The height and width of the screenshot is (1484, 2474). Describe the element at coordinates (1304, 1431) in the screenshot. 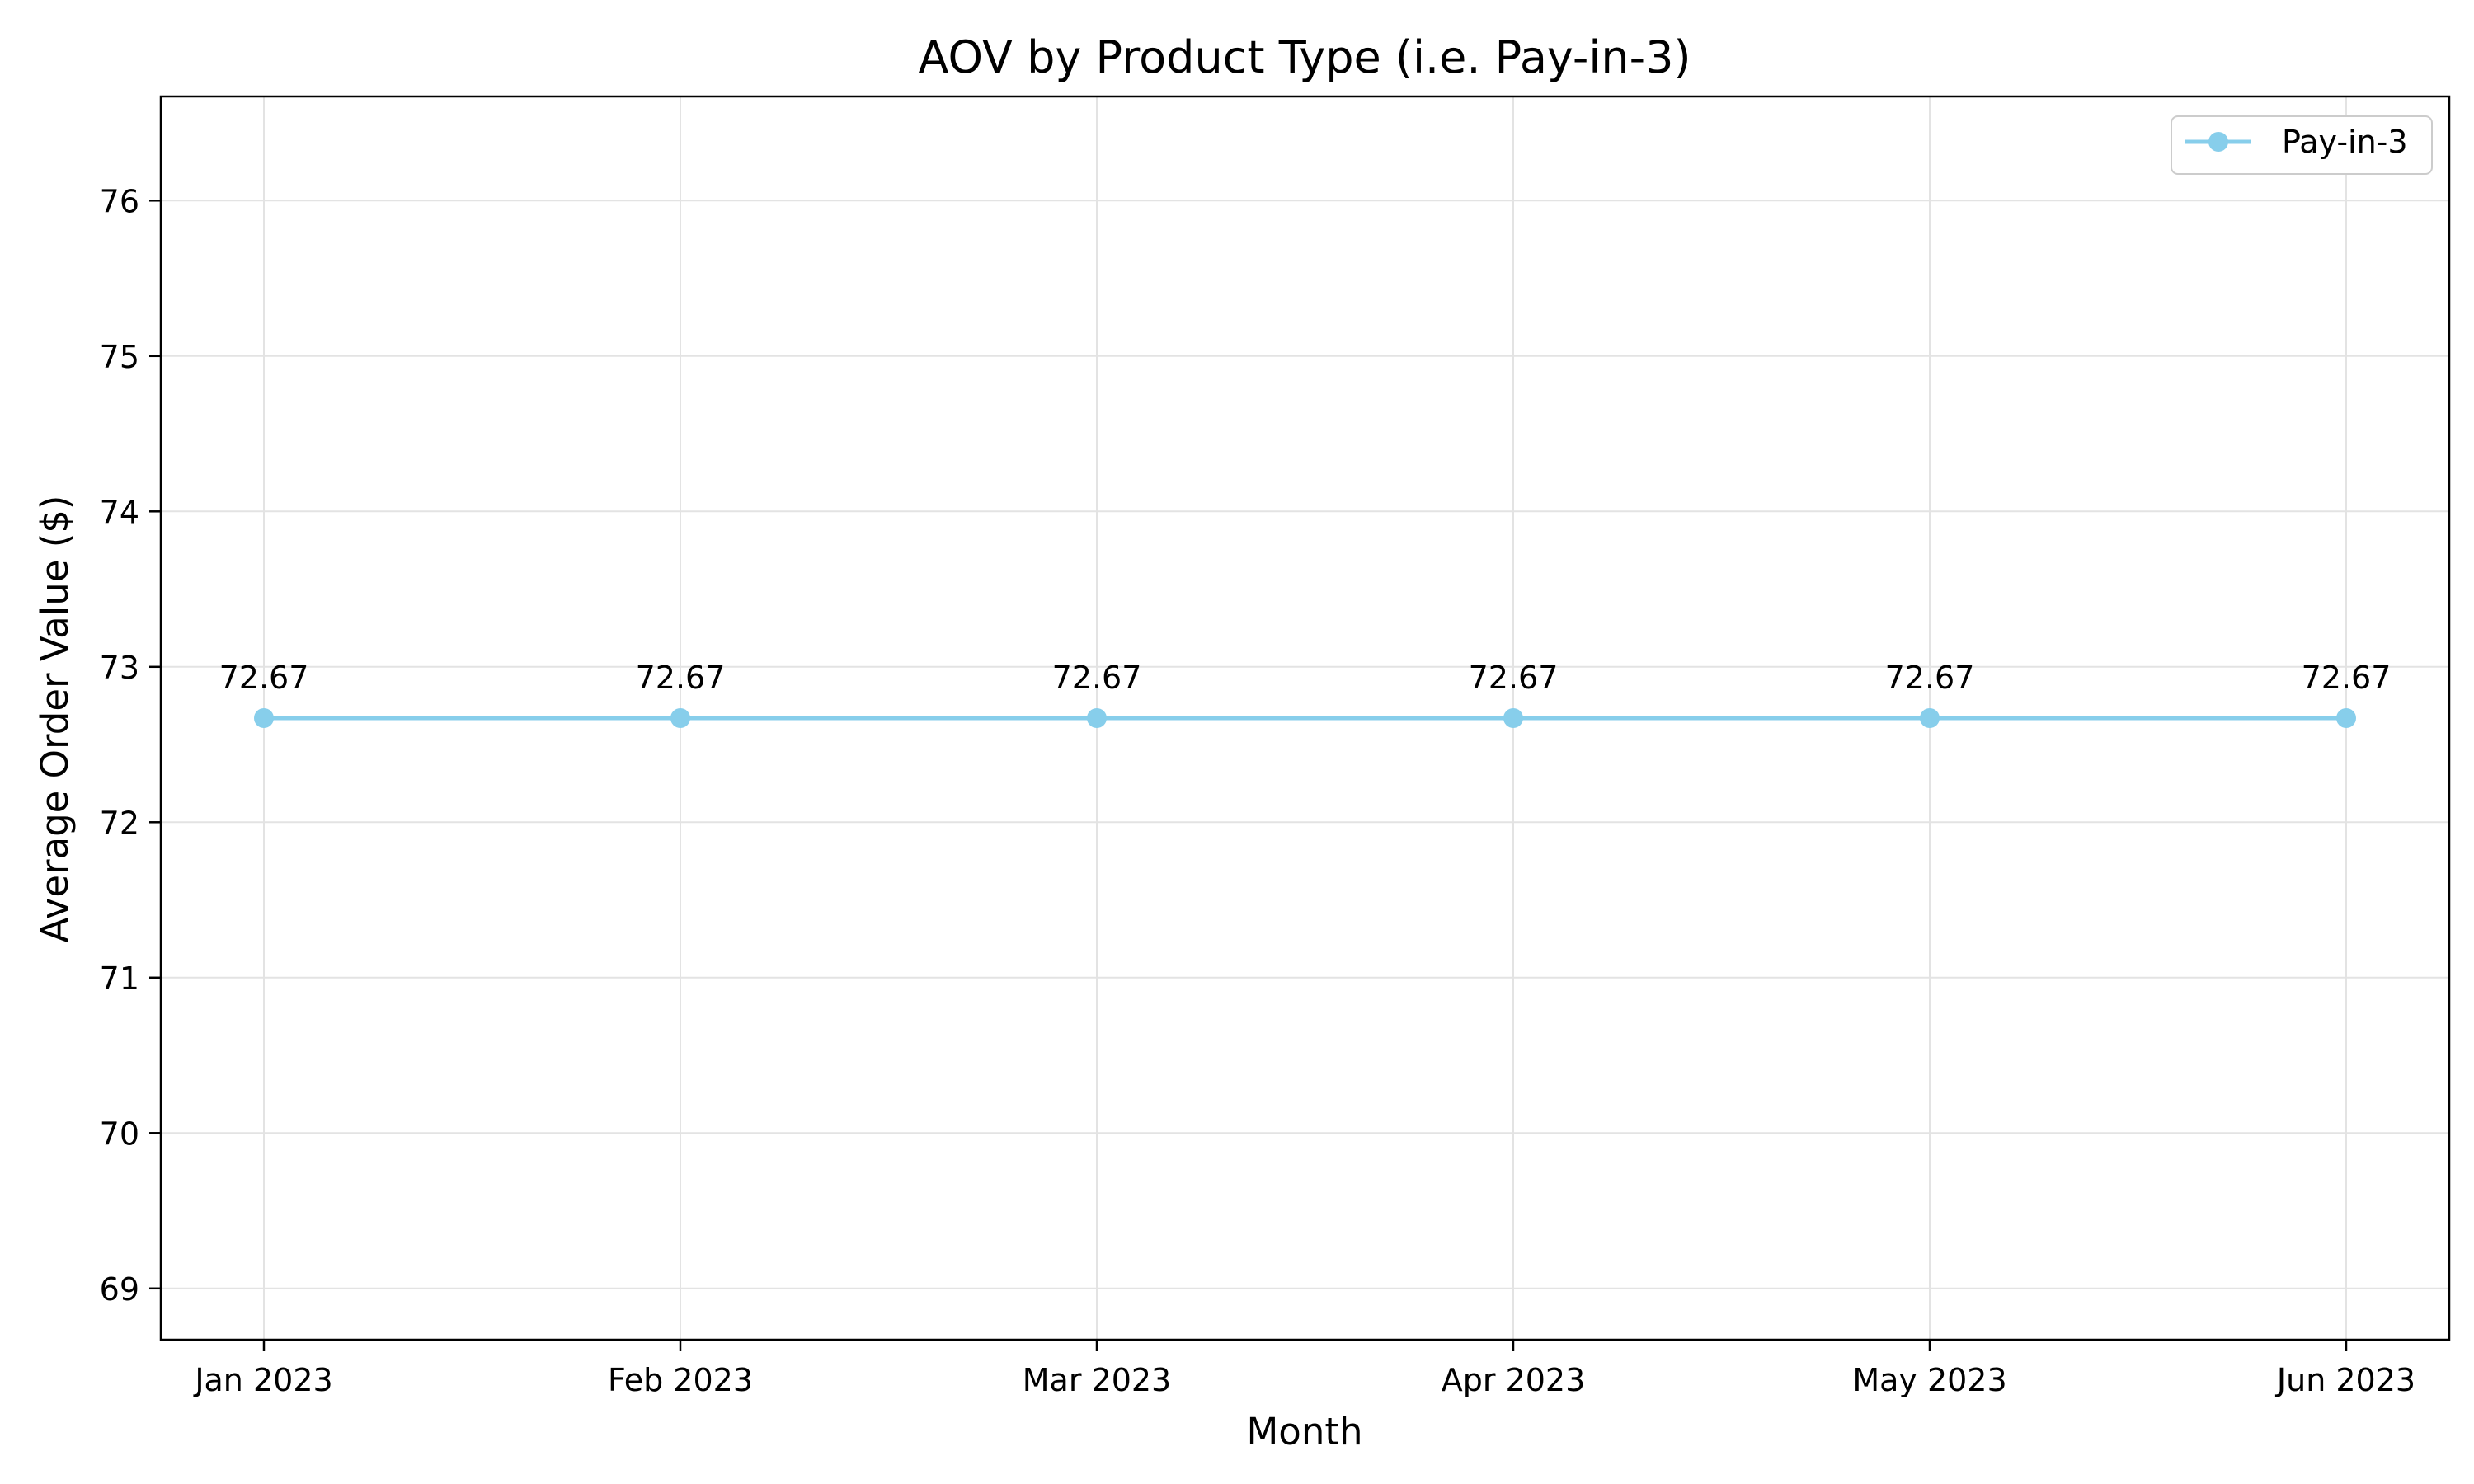

I see `x-axis-title: Month` at that location.